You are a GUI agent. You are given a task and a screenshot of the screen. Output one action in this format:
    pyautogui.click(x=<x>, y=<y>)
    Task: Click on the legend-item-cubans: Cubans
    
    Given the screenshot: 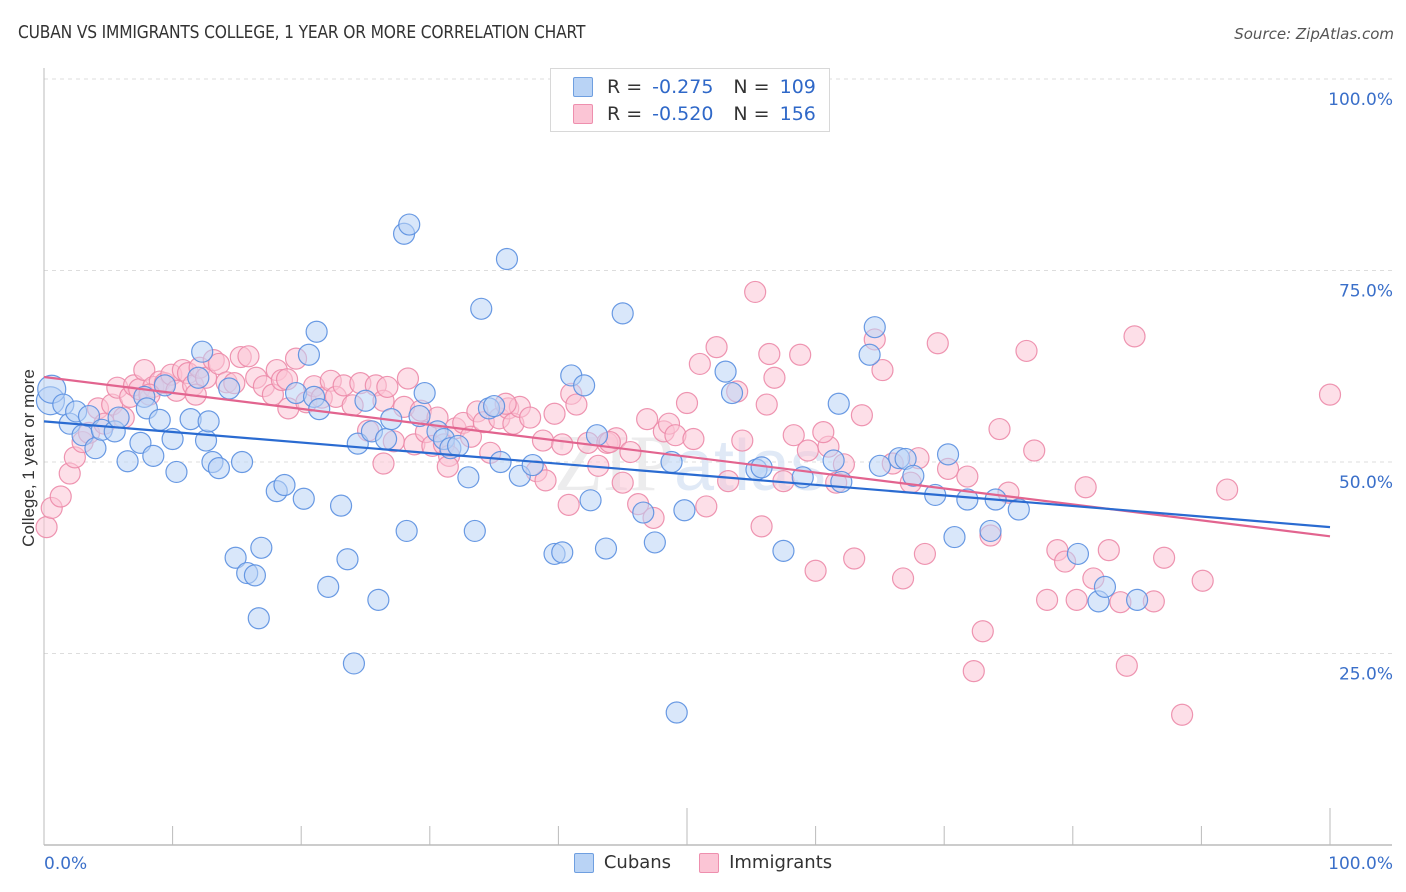 What is the action you would take?
    pyautogui.click(x=622, y=862)
    